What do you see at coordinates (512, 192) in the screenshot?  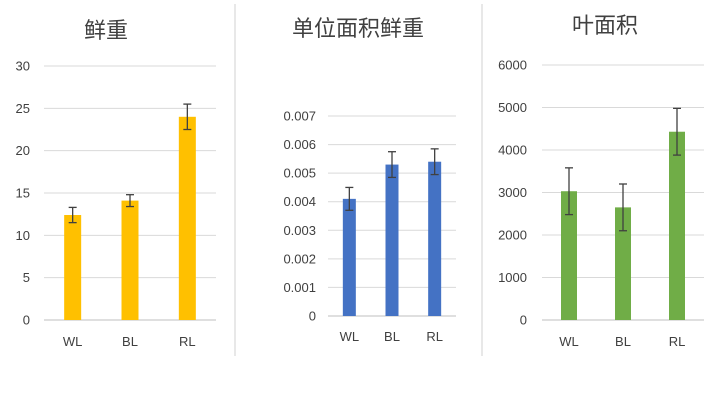 I see `y-tick-label: 3000` at bounding box center [512, 192].